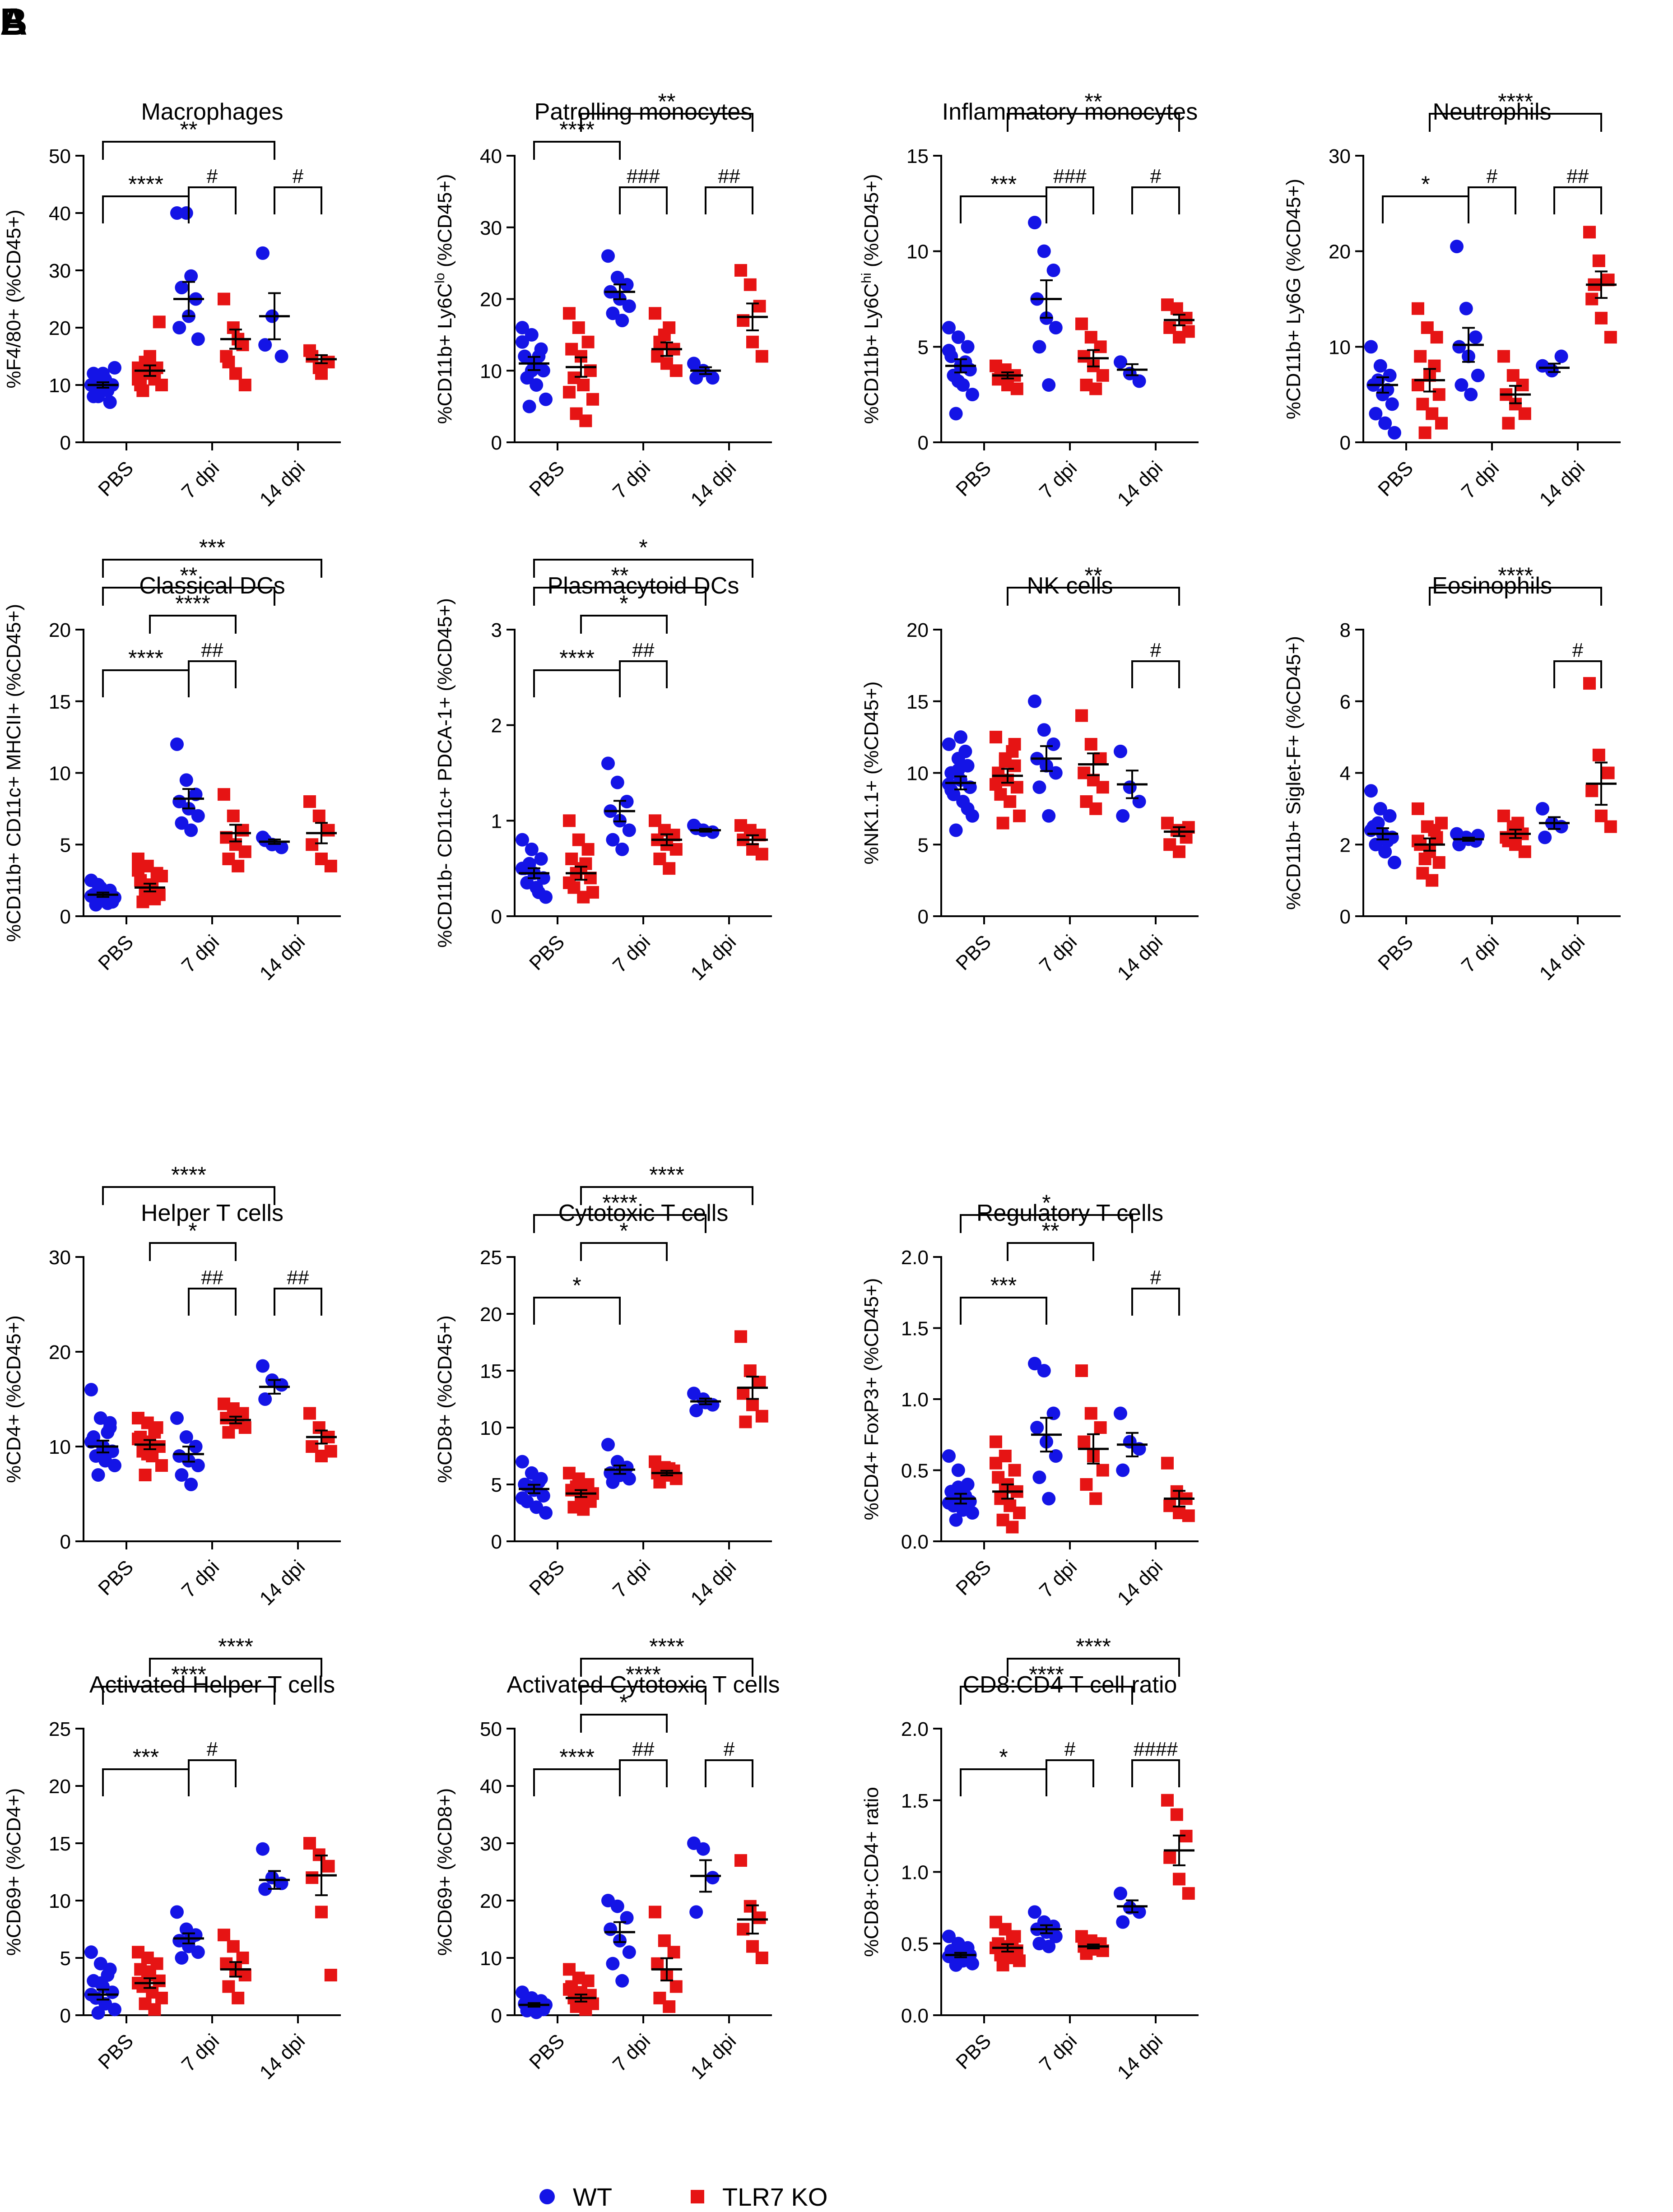 The width and height of the screenshot is (1673, 2212). What do you see at coordinates (189, 575) in the screenshot?
I see `significance-label: **` at bounding box center [189, 575].